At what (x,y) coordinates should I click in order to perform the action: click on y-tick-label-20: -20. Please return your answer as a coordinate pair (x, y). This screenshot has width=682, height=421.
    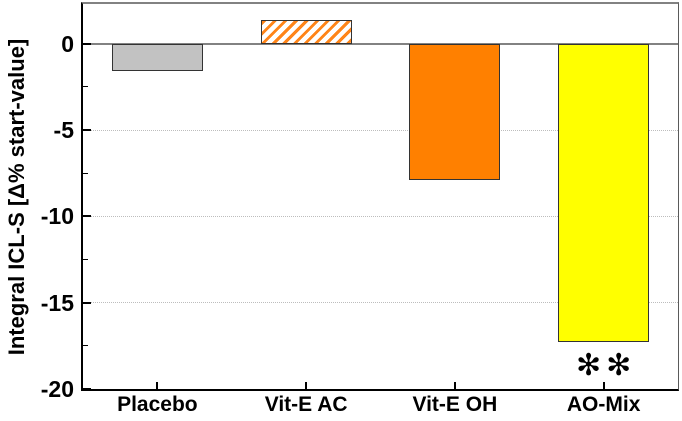
    Looking at the image, I should click on (57, 389).